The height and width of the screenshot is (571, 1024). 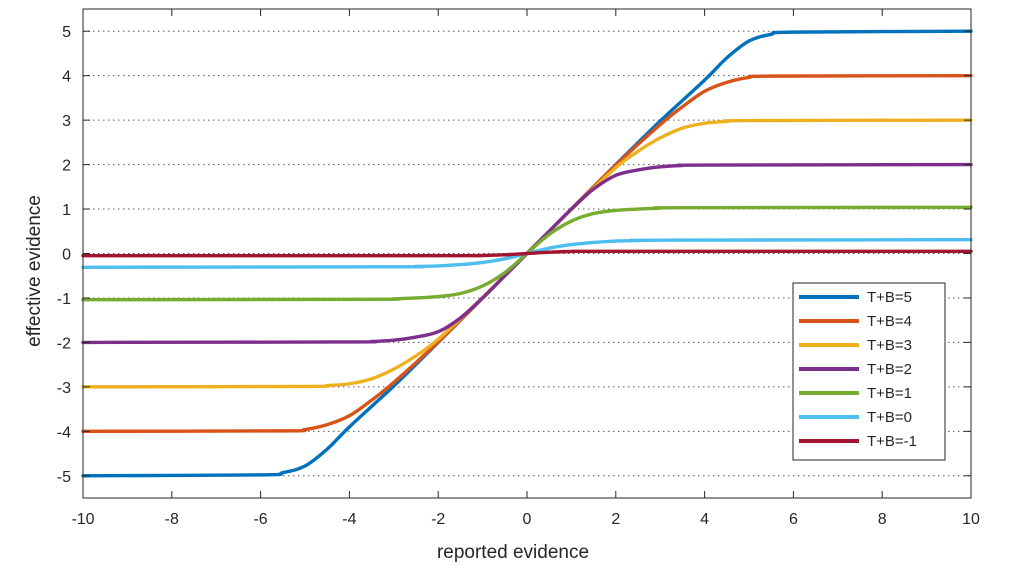 I want to click on x-tick-label: 2, so click(x=615, y=519).